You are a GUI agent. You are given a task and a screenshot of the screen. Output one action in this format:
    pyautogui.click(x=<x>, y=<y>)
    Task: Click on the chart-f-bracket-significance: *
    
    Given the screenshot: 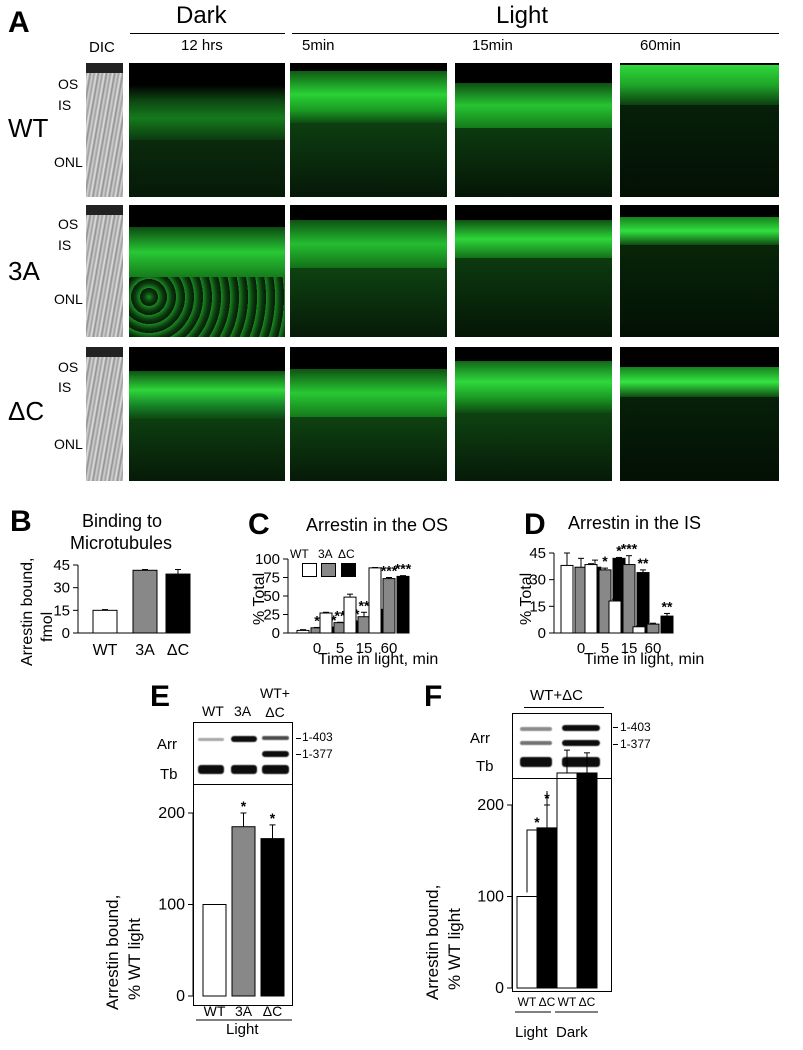 What is the action you would take?
    pyautogui.click(x=537, y=822)
    